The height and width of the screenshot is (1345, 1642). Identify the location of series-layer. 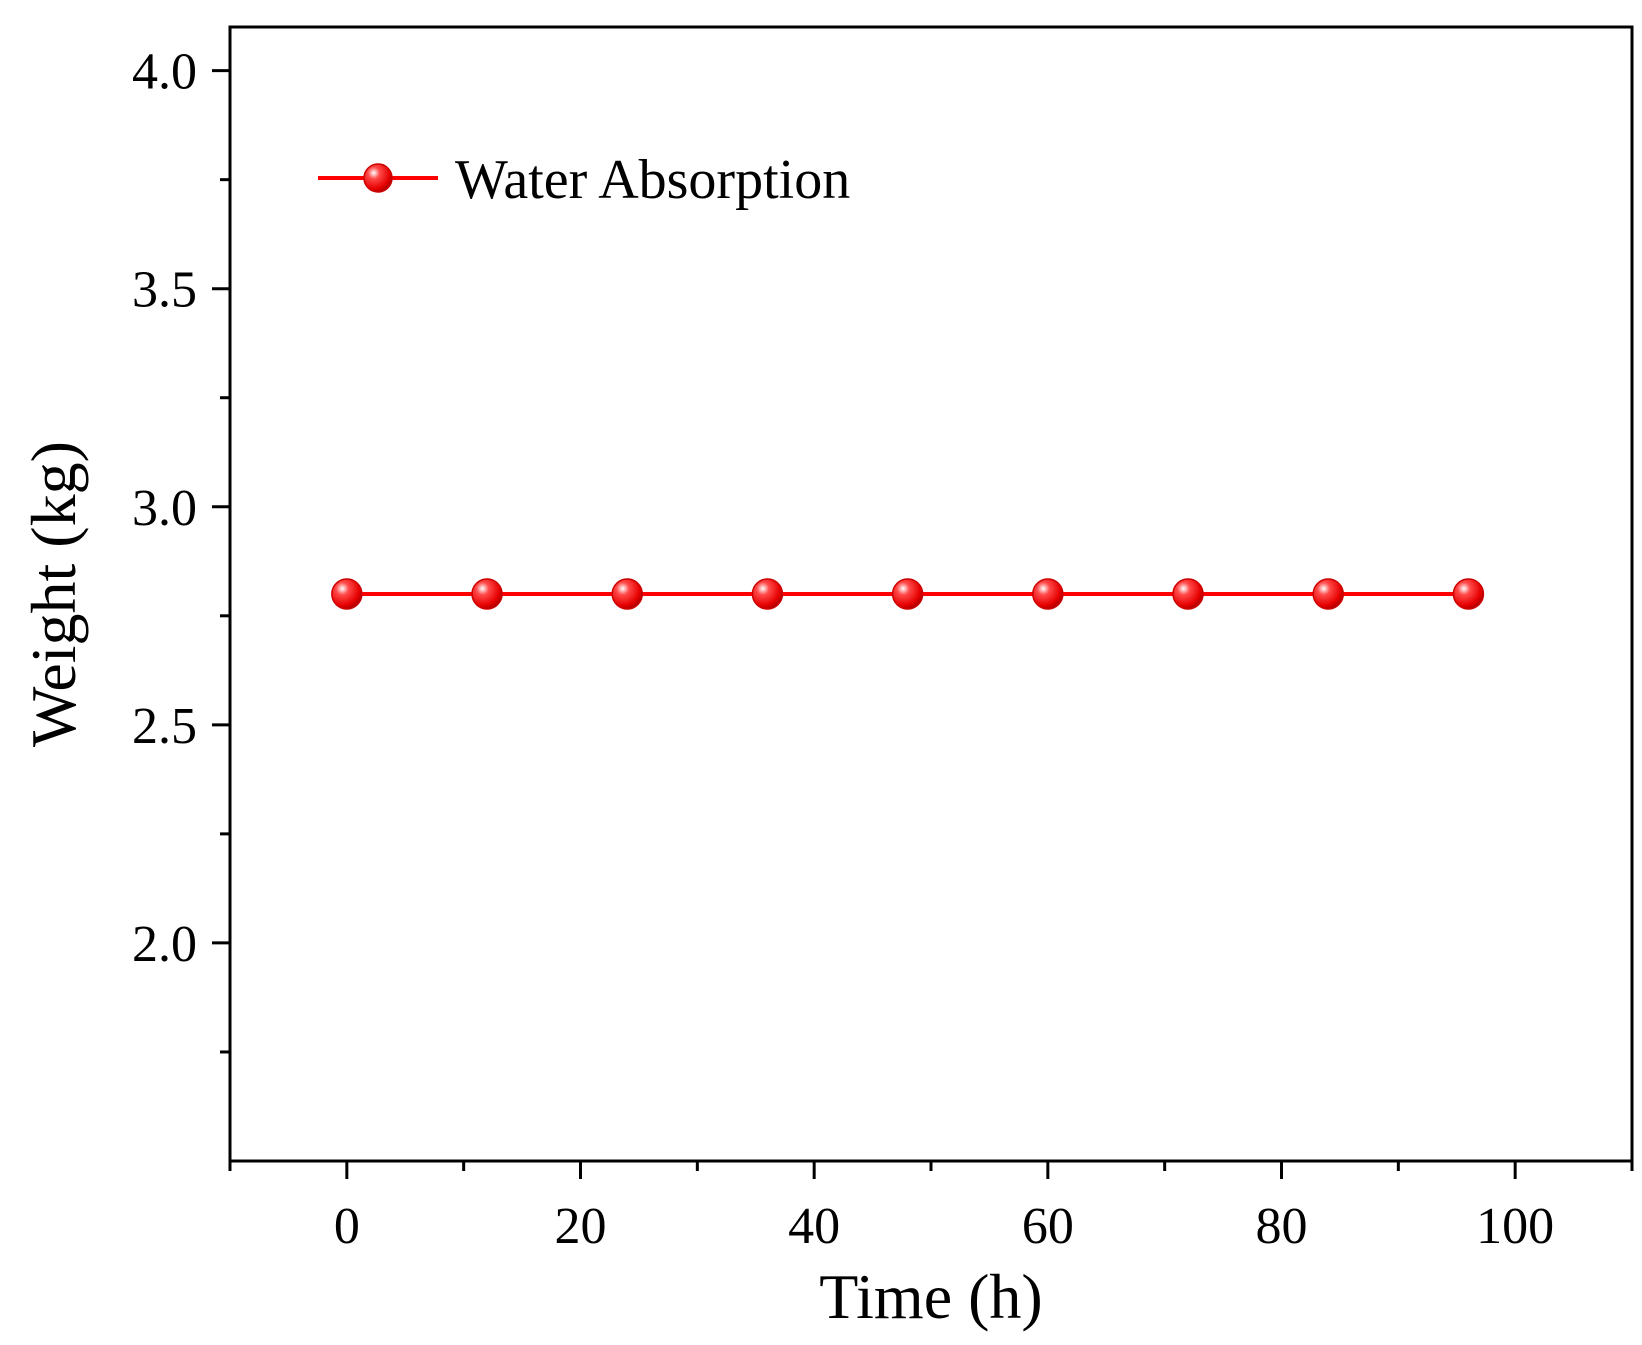
(908, 594).